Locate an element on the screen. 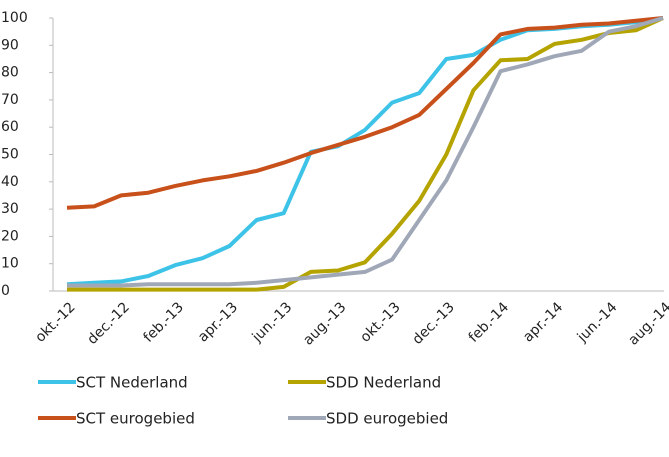  x-tick-label: okt.-13 is located at coordinates (380, 322).